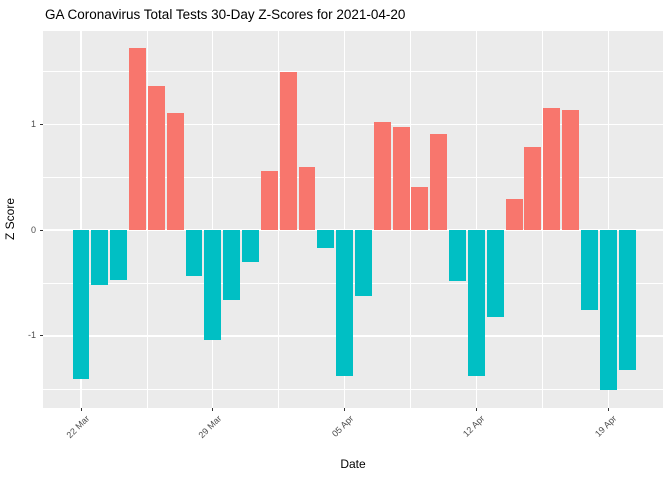 Image resolution: width=672 pixels, height=480 pixels. What do you see at coordinates (474, 426) in the screenshot?
I see `x-tick-label: 12 Apr` at bounding box center [474, 426].